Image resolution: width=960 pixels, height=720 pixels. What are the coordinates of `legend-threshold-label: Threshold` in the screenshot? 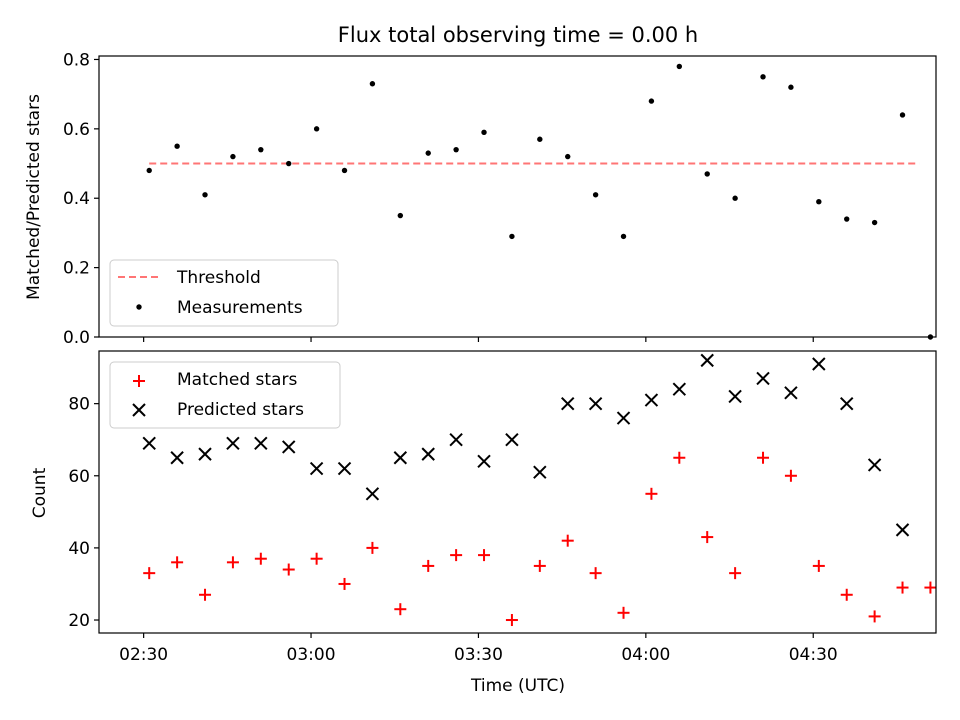 It's located at (218, 278).